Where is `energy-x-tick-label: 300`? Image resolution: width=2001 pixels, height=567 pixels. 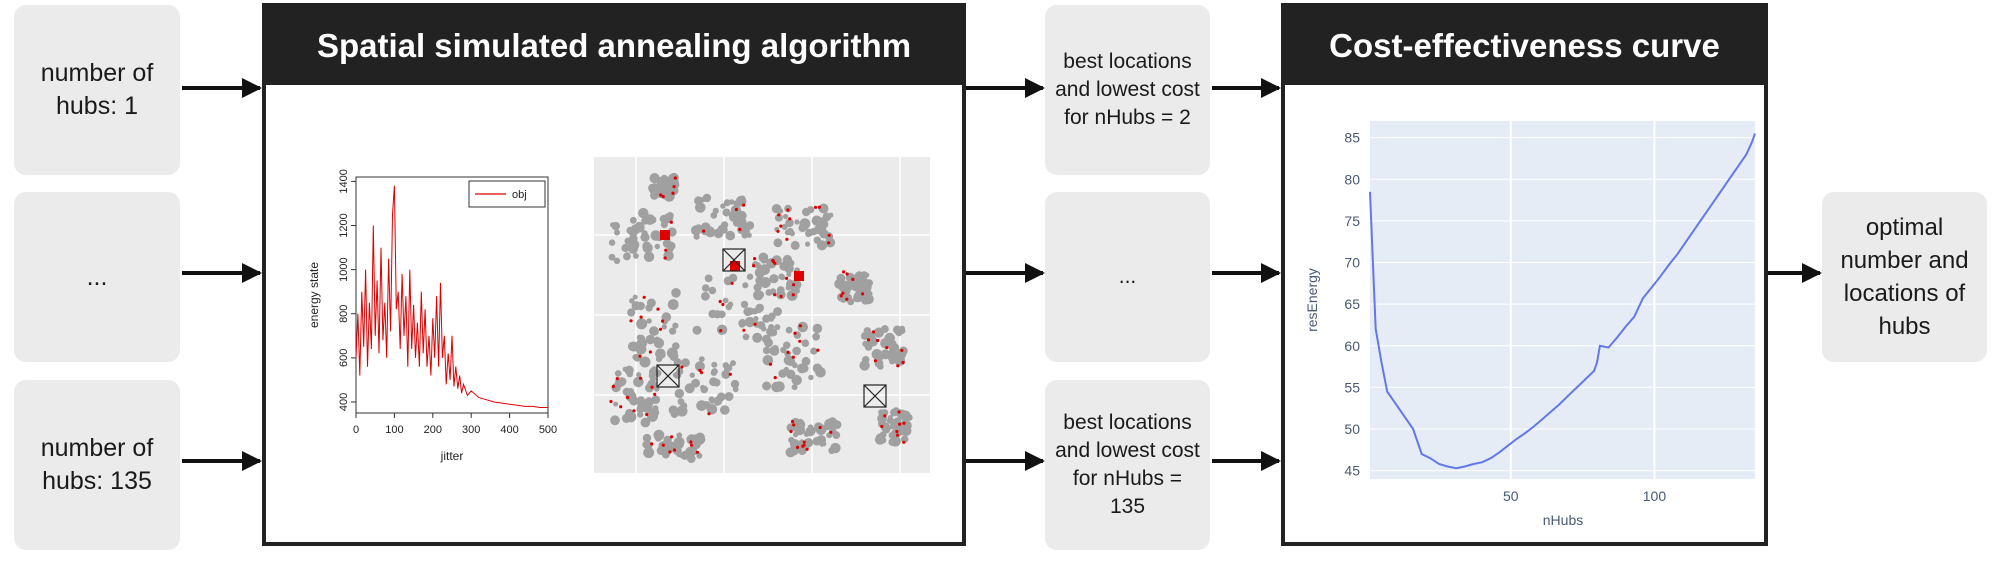
energy-x-tick-label: 300 is located at coordinates (471, 430).